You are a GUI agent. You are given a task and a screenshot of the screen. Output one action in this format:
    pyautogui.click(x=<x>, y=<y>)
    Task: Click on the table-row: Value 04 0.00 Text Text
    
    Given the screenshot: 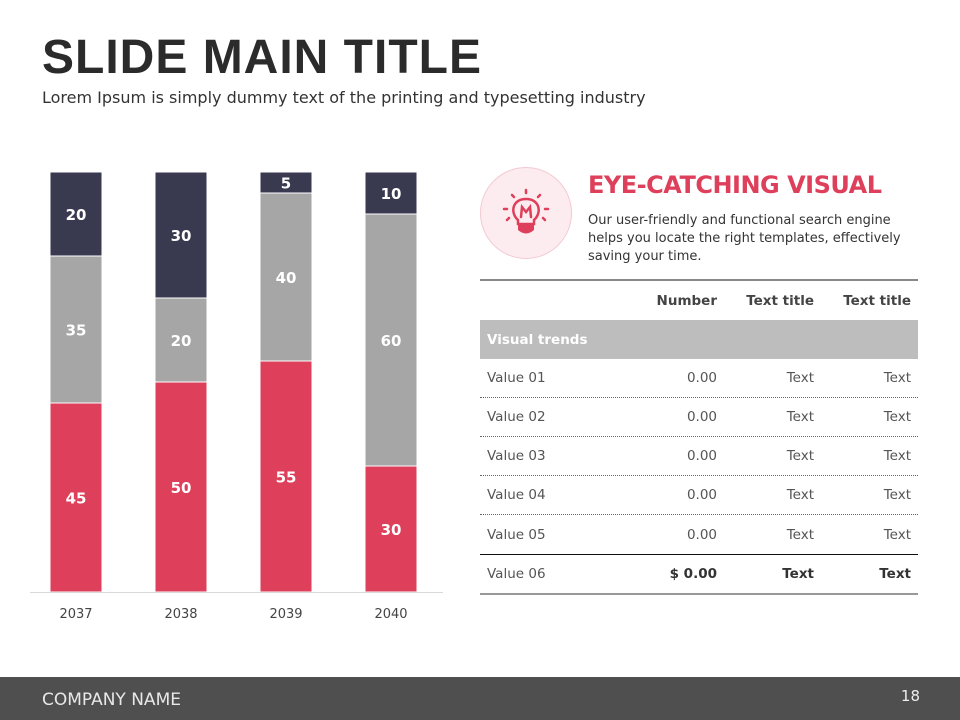 What is the action you would take?
    pyautogui.click(x=699, y=495)
    